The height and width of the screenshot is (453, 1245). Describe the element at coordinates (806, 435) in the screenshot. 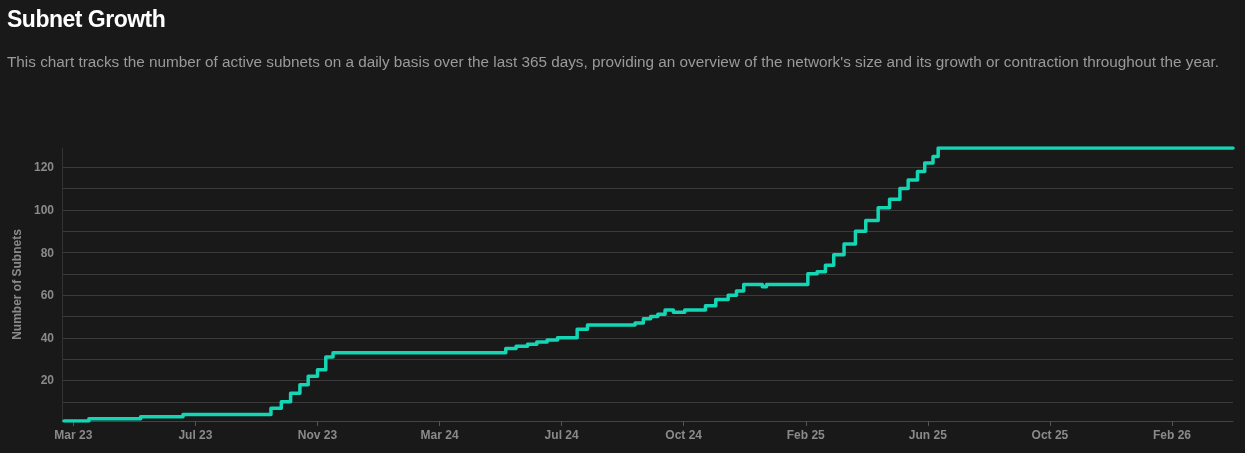

I see `x-tick-label: Feb 25` at that location.